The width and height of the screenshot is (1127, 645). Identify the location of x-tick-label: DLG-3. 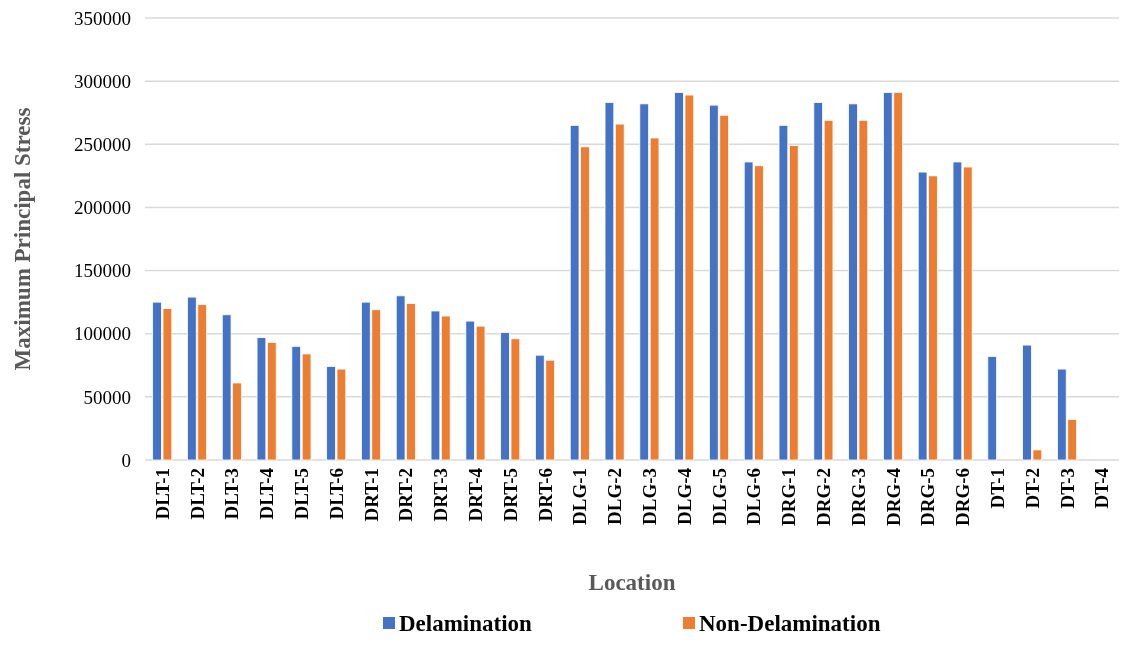
(650, 496).